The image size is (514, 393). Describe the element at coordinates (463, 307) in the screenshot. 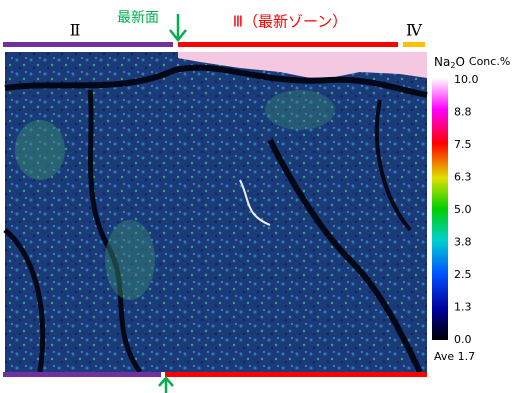

I see `colorbar-tick-label: 1.3` at that location.